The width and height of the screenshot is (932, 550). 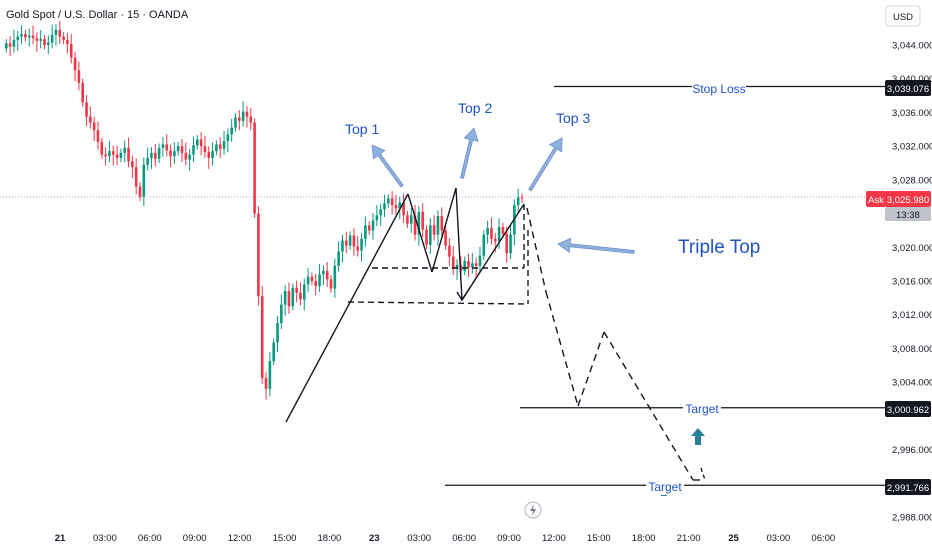 I want to click on price-tick-label: 3,016.000, so click(x=912, y=282).